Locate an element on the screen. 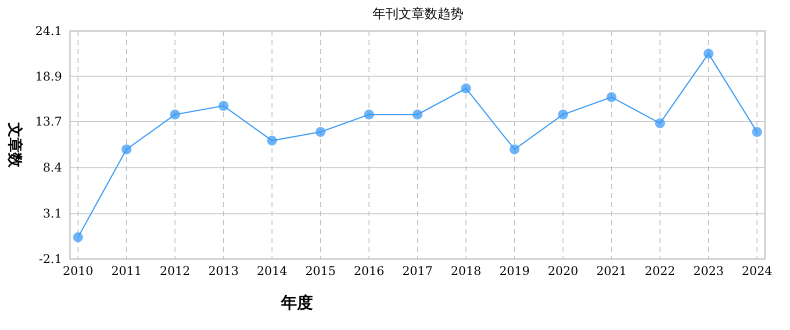  x-tick-label: 2018 is located at coordinates (466, 271).